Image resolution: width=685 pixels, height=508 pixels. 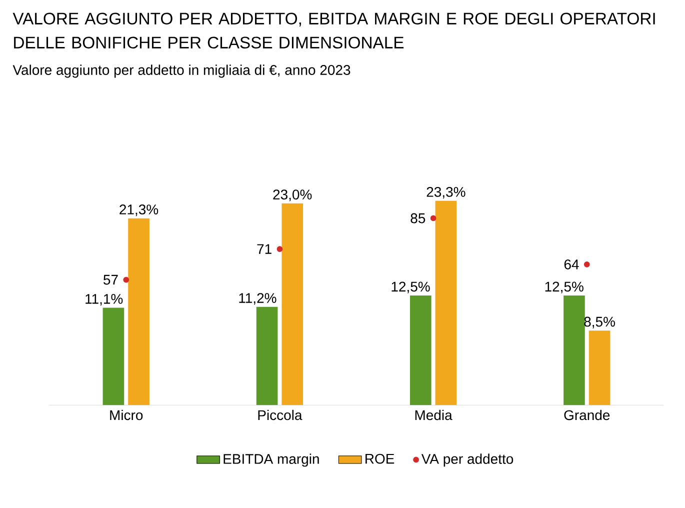 I want to click on legend-label: VA per addetto, so click(x=467, y=460).